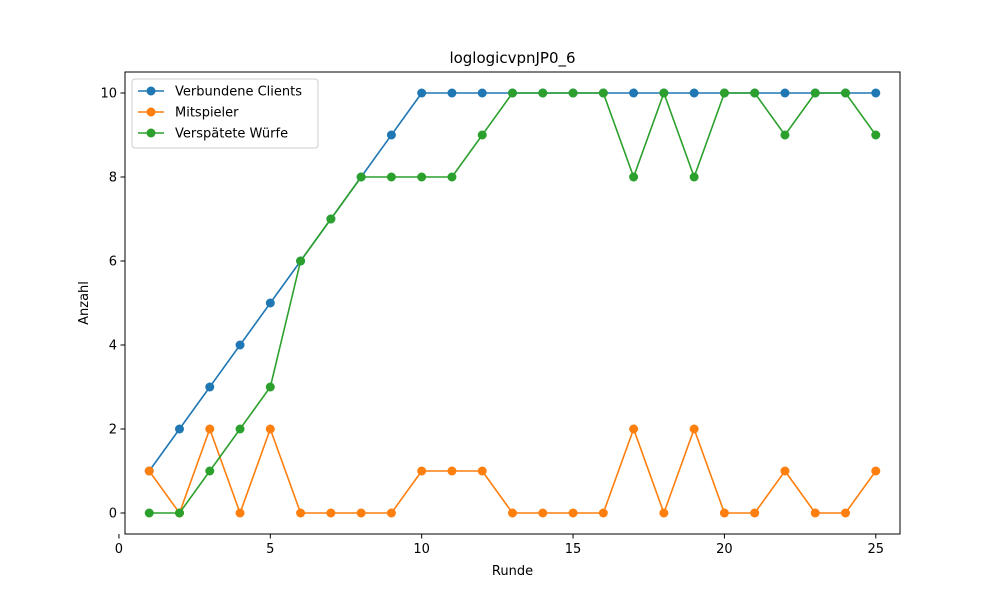  Describe the element at coordinates (113, 346) in the screenshot. I see `y-tick-label: 4` at that location.